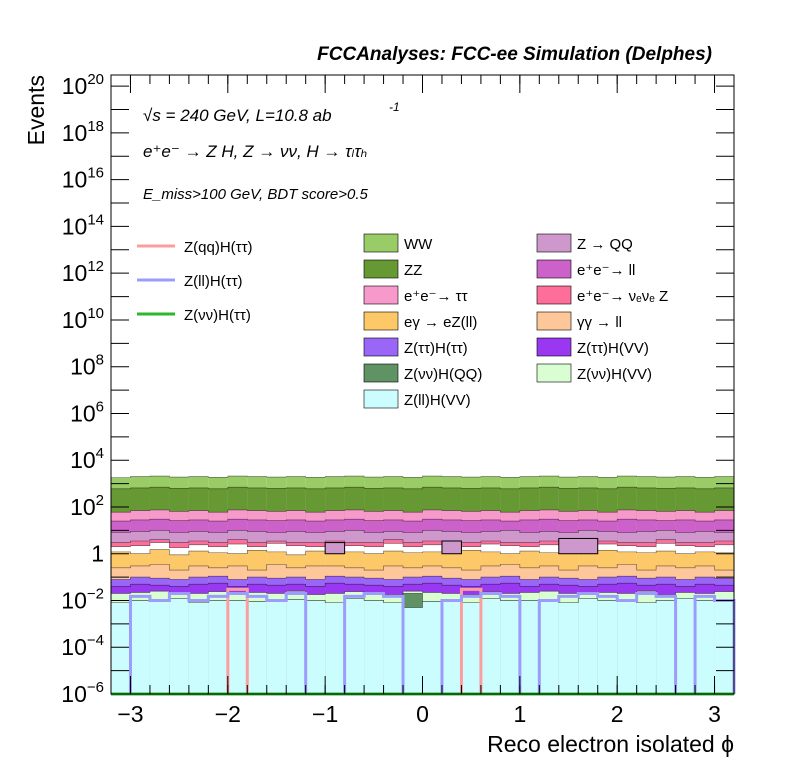 The width and height of the screenshot is (796, 772). What do you see at coordinates (418, 244) in the screenshot?
I see `legend-box-col1-label-0: WW` at bounding box center [418, 244].